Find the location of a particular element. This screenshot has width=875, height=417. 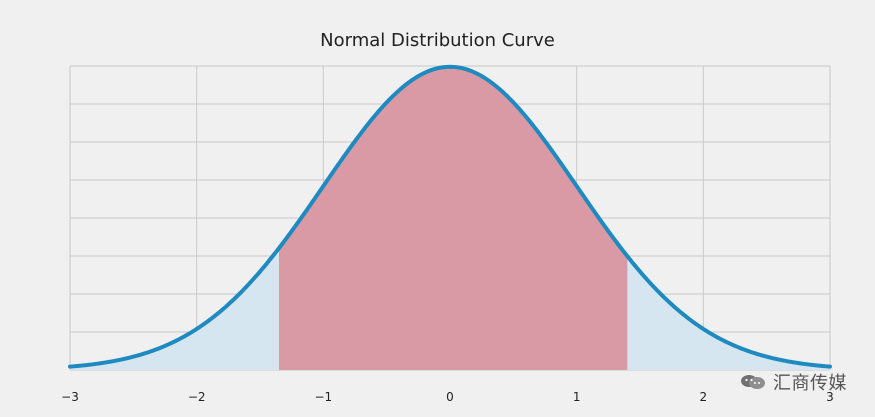

x-tick-label: −3 is located at coordinates (70, 397).